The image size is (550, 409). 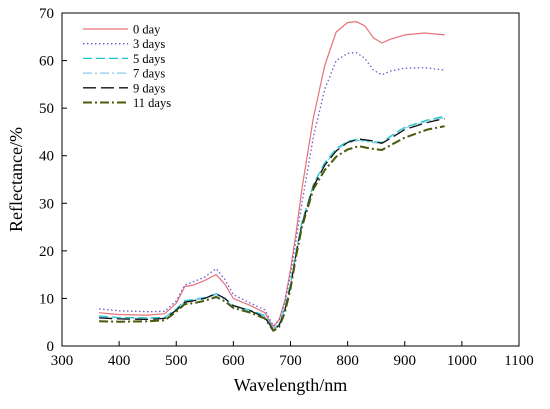 What do you see at coordinates (149, 88) in the screenshot?
I see `legend-label-4: 9 days` at bounding box center [149, 88].